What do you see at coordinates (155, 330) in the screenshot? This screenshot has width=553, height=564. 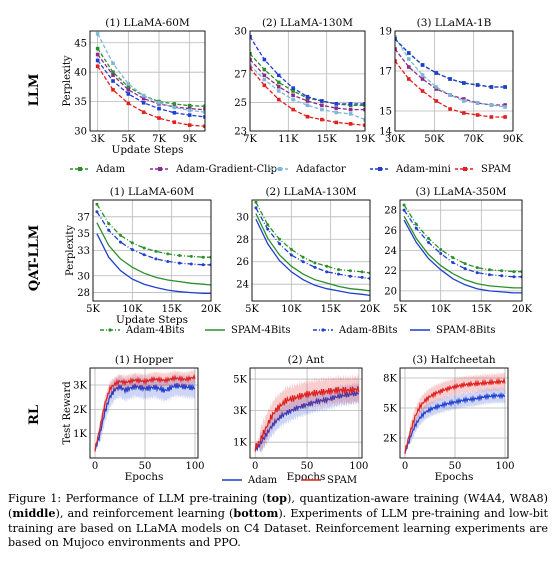 I see `legend-label: Adam-4Bits` at bounding box center [155, 330].